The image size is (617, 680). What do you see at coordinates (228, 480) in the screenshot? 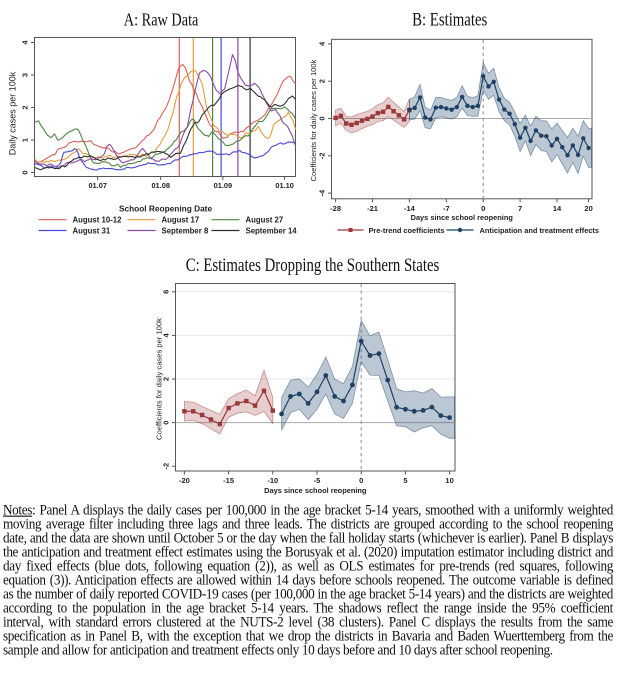
I see `svg-text: -15` at bounding box center [228, 480].